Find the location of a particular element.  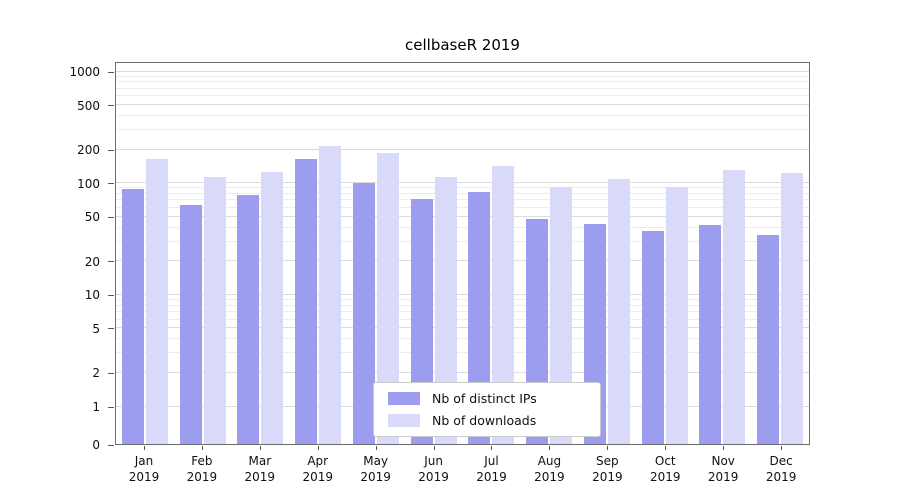

y-tick-label: 0 is located at coordinates (96, 445).